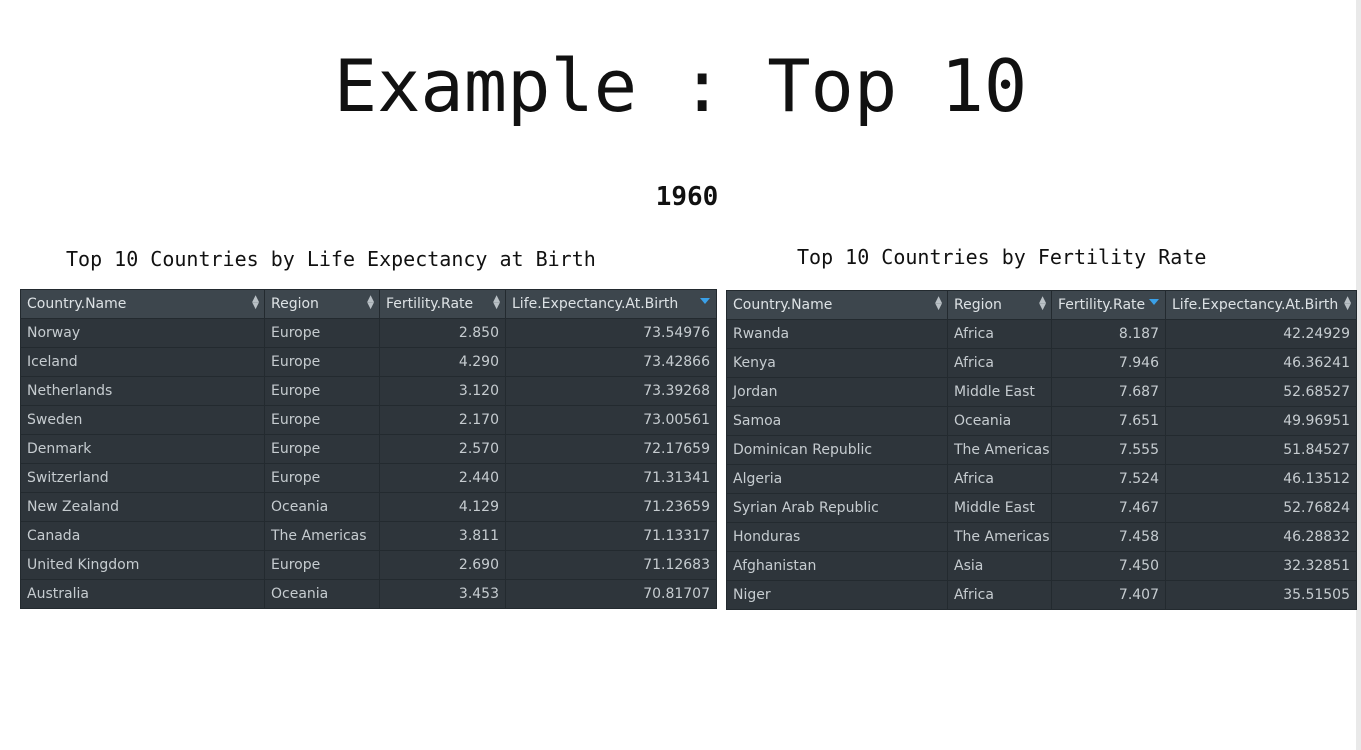 The height and width of the screenshot is (750, 1361). What do you see at coordinates (368, 565) in the screenshot?
I see `table-row: United Kingdom Europe 2.690 71.12683` at bounding box center [368, 565].